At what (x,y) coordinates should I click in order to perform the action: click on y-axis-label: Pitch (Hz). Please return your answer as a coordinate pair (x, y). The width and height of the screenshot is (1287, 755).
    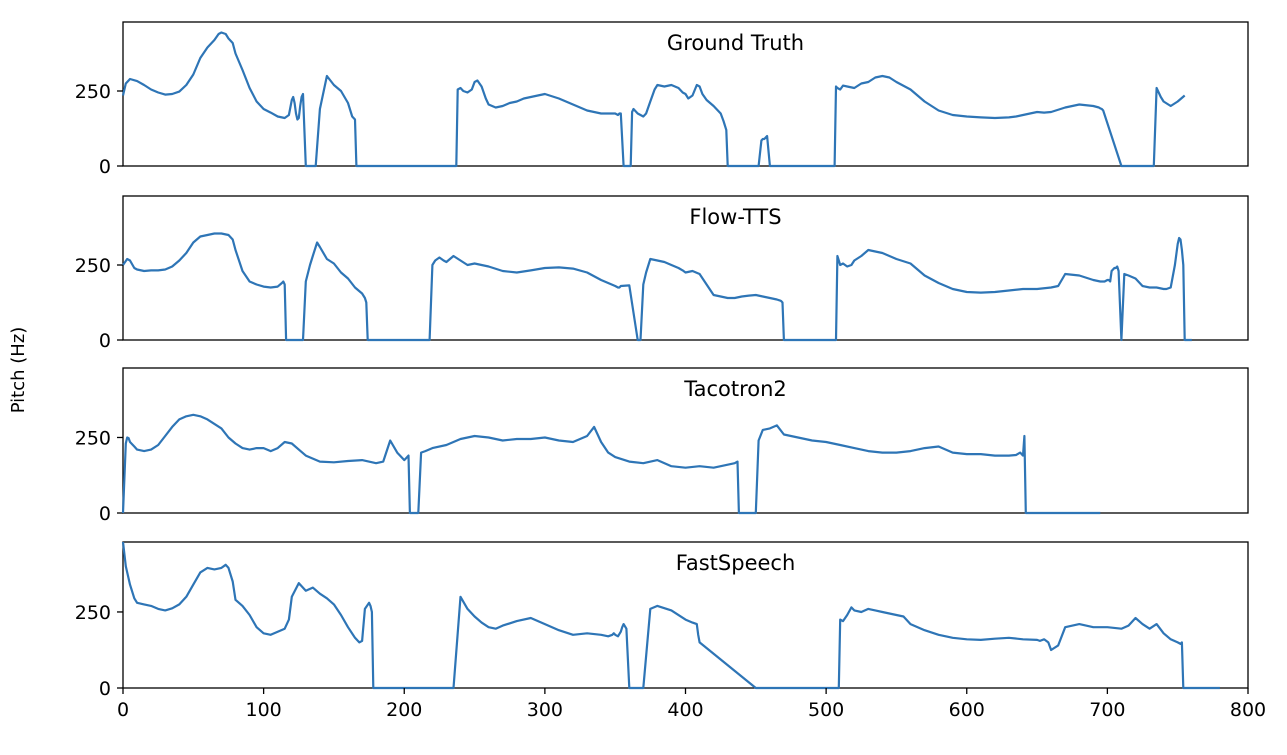
    Looking at the image, I should click on (18, 370).